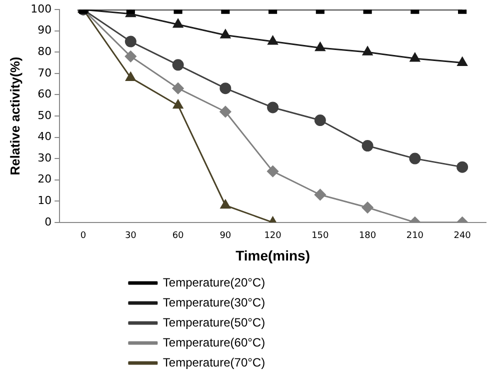  What do you see at coordinates (45, 179) in the screenshot?
I see `y-tick-label: 20` at bounding box center [45, 179].